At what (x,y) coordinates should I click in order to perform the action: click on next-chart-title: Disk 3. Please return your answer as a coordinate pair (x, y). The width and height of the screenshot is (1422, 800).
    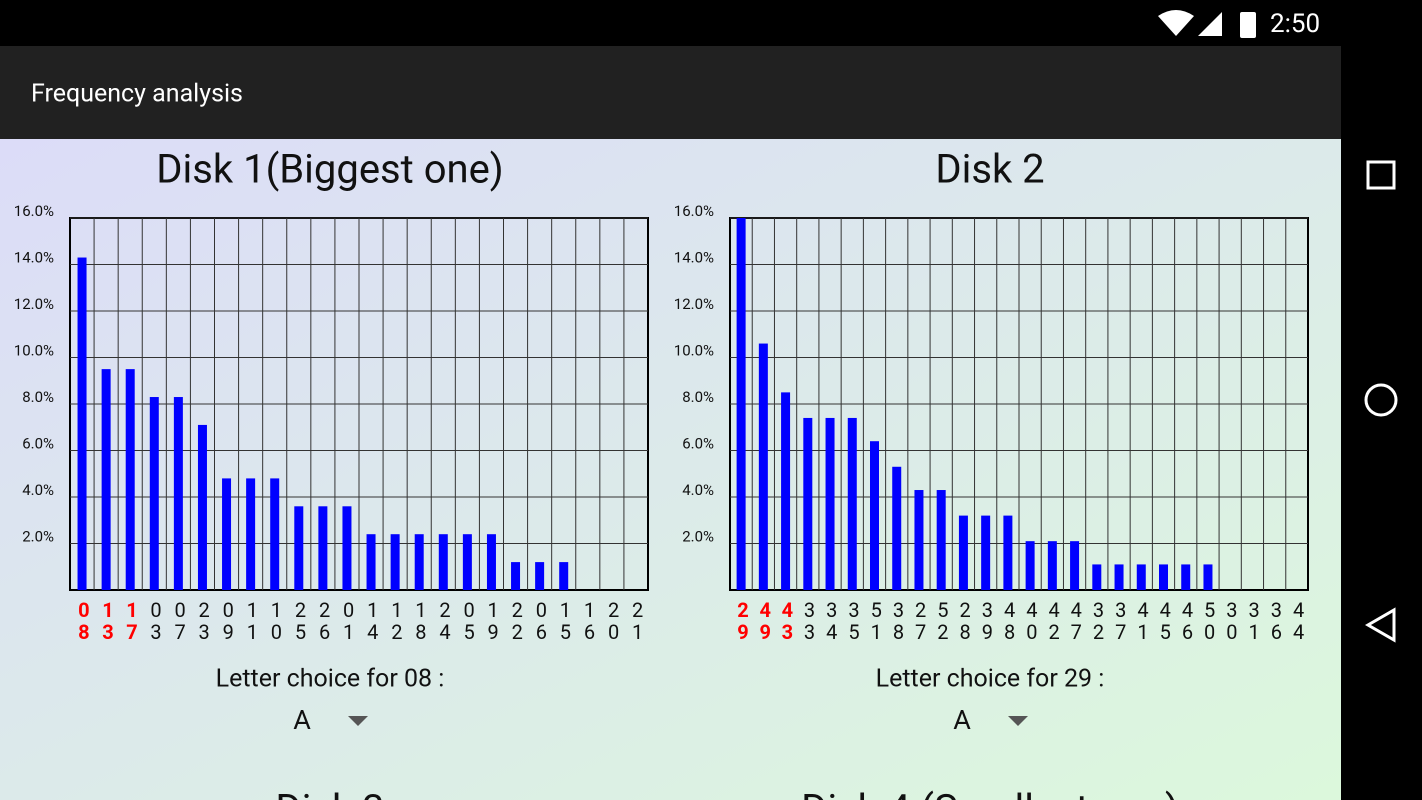
    Looking at the image, I should click on (329, 793).